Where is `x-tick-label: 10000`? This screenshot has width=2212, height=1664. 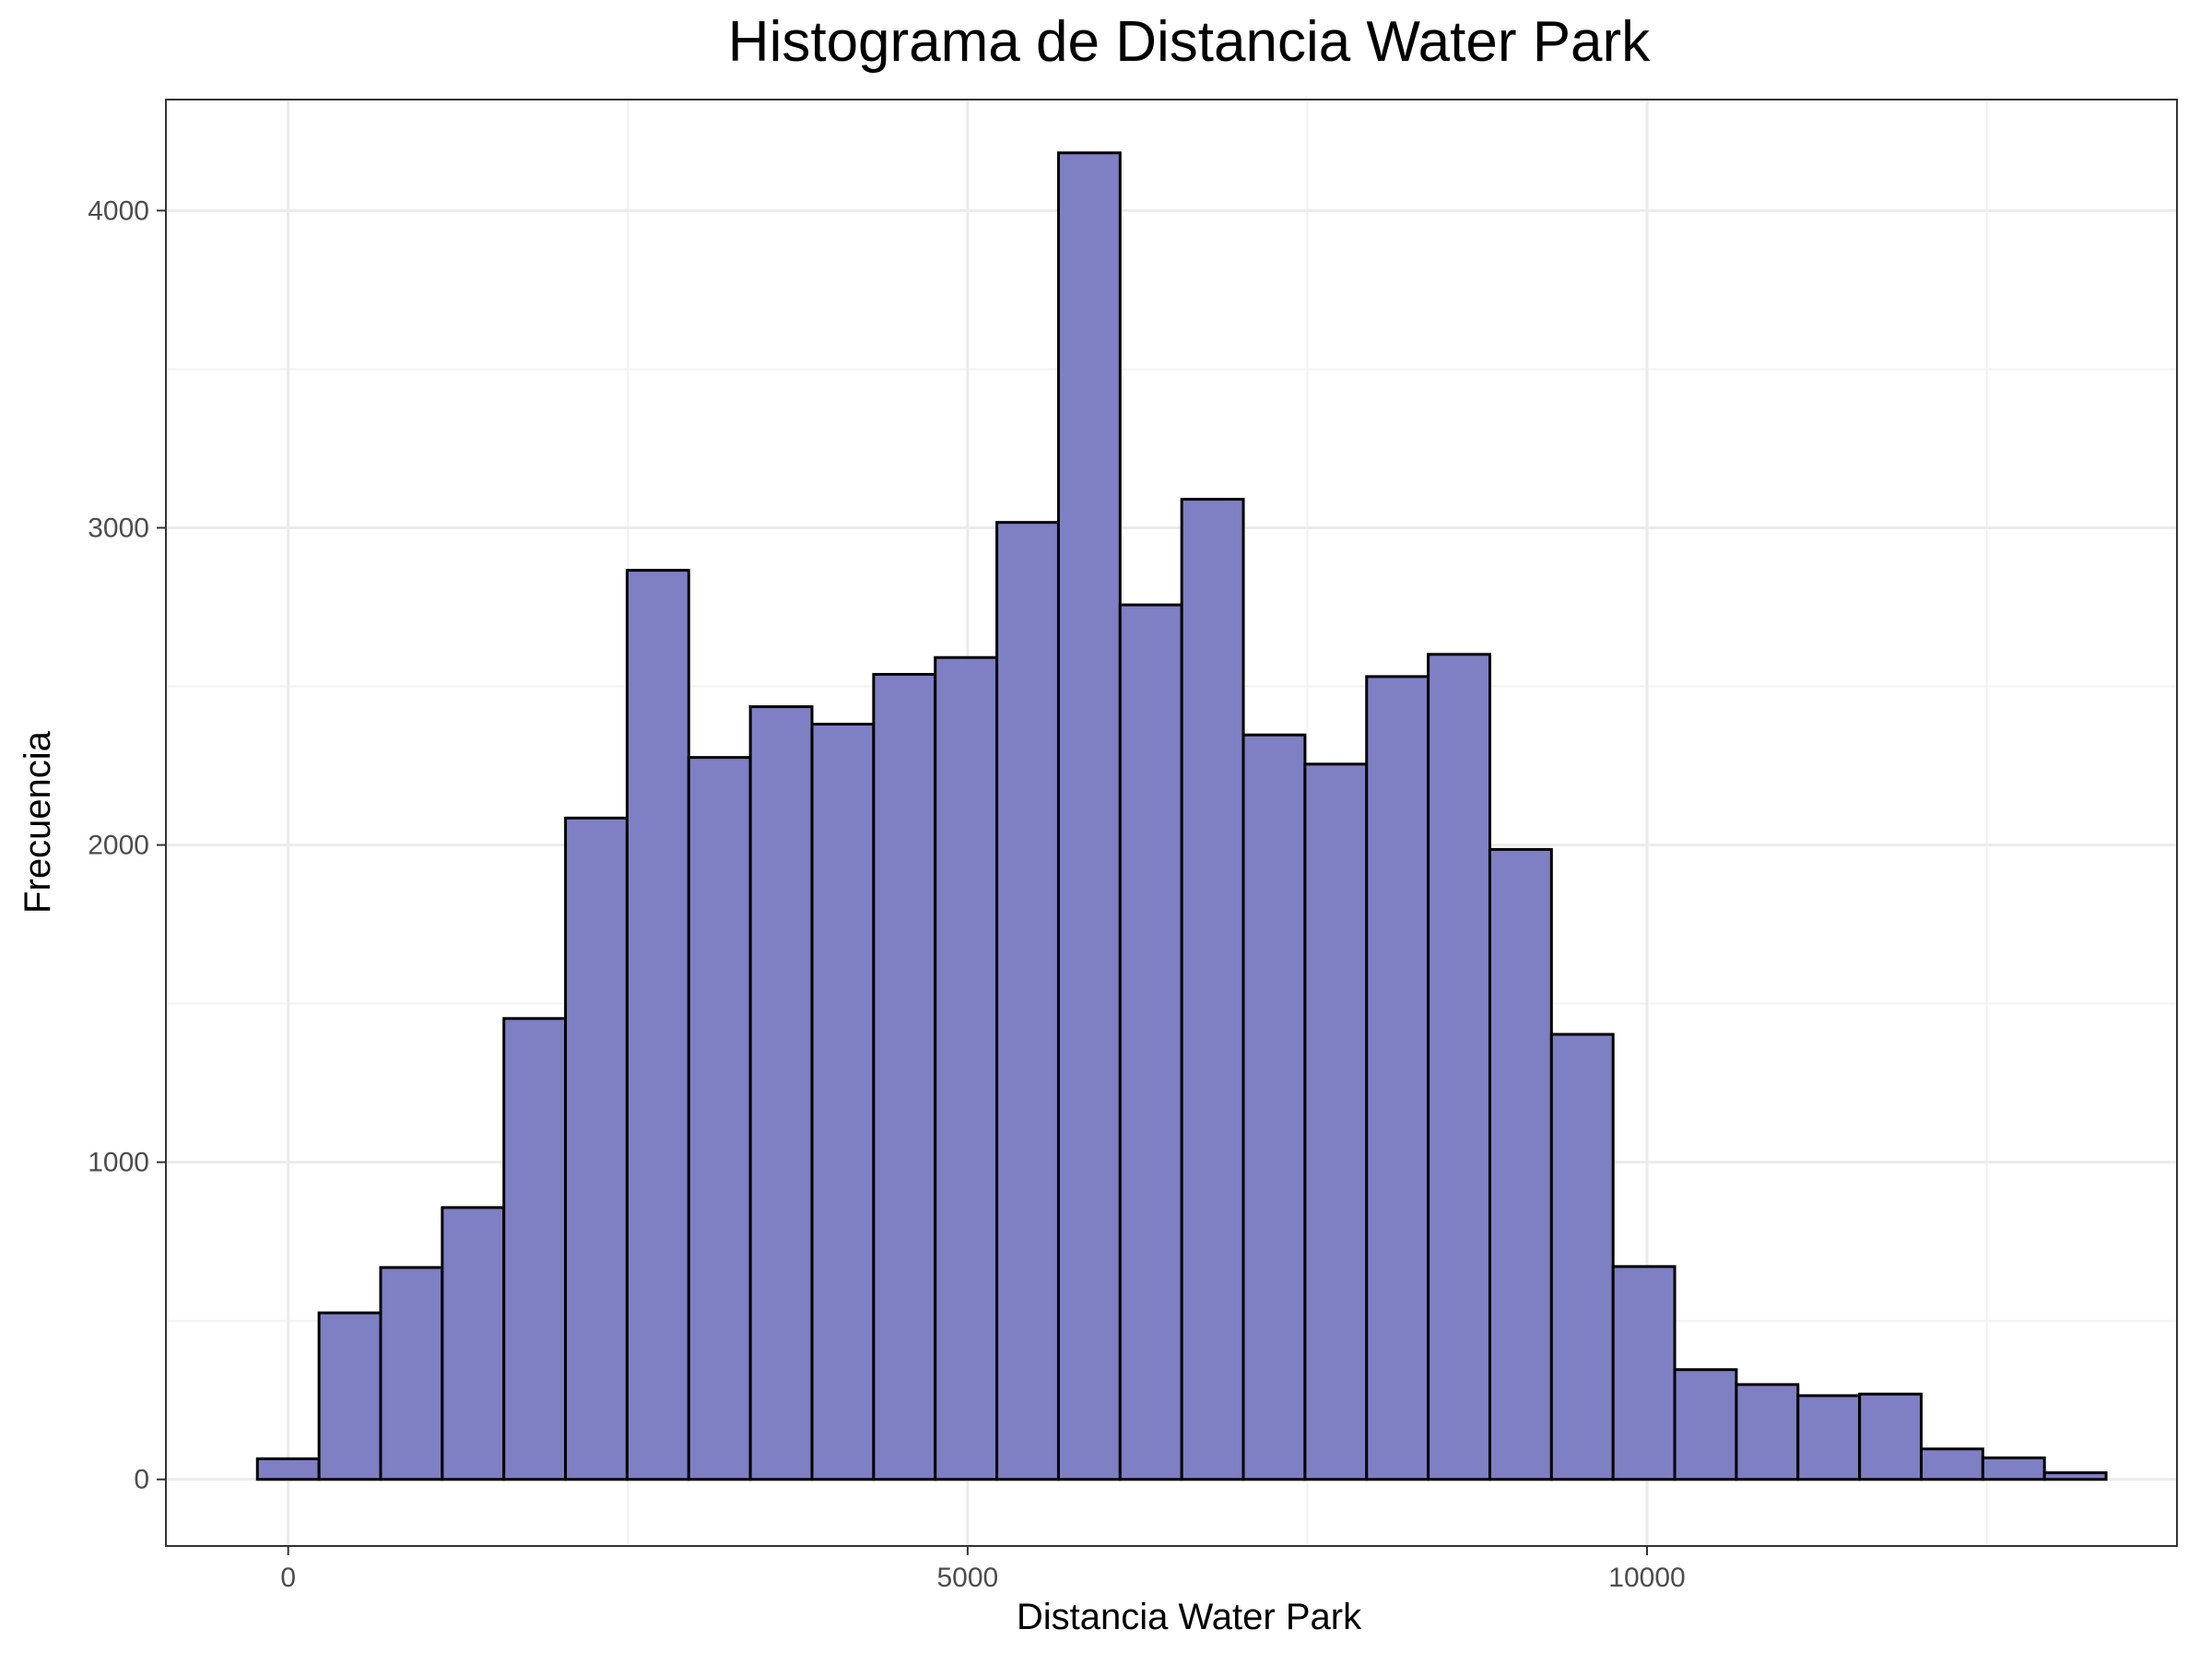
x-tick-label: 10000 is located at coordinates (1646, 1578).